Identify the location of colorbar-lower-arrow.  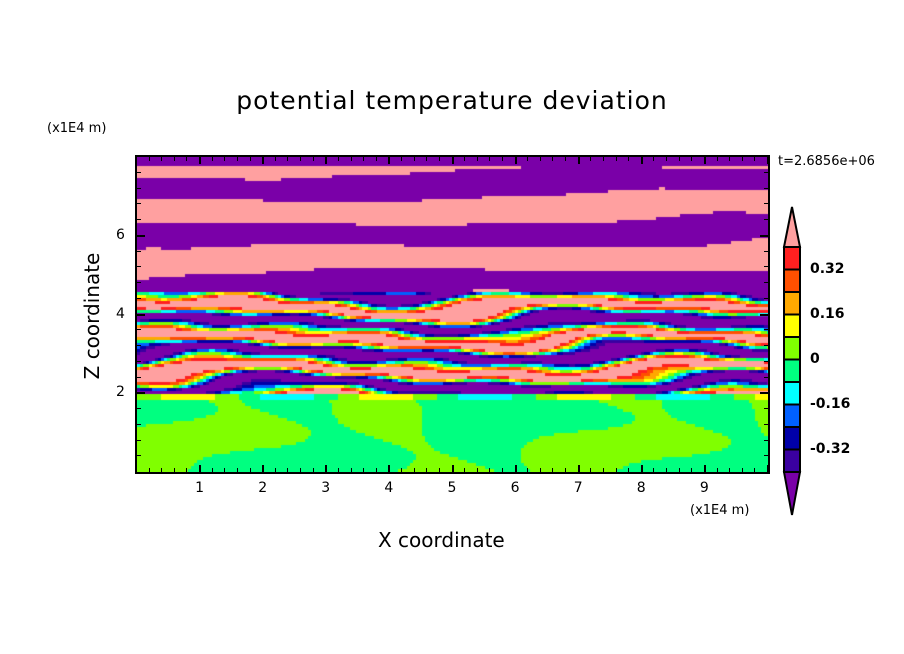
(792, 493).